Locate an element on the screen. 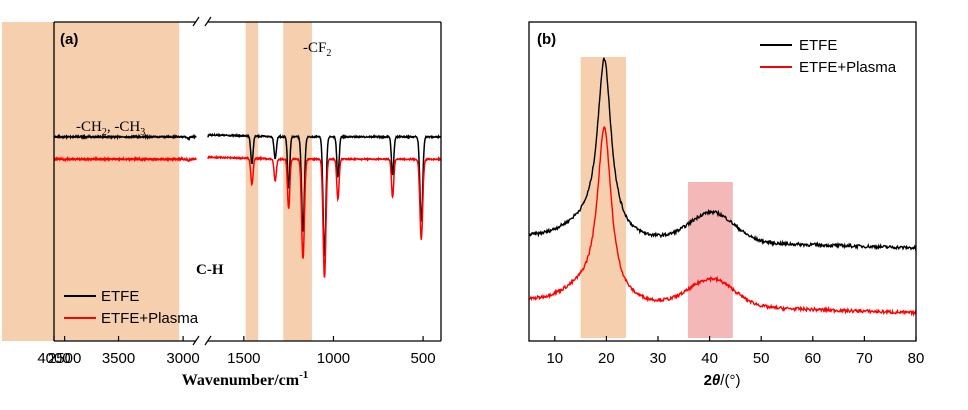 The width and height of the screenshot is (968, 410). panel-a-xlabel: Wavenumber/cm-1 is located at coordinates (245, 379).